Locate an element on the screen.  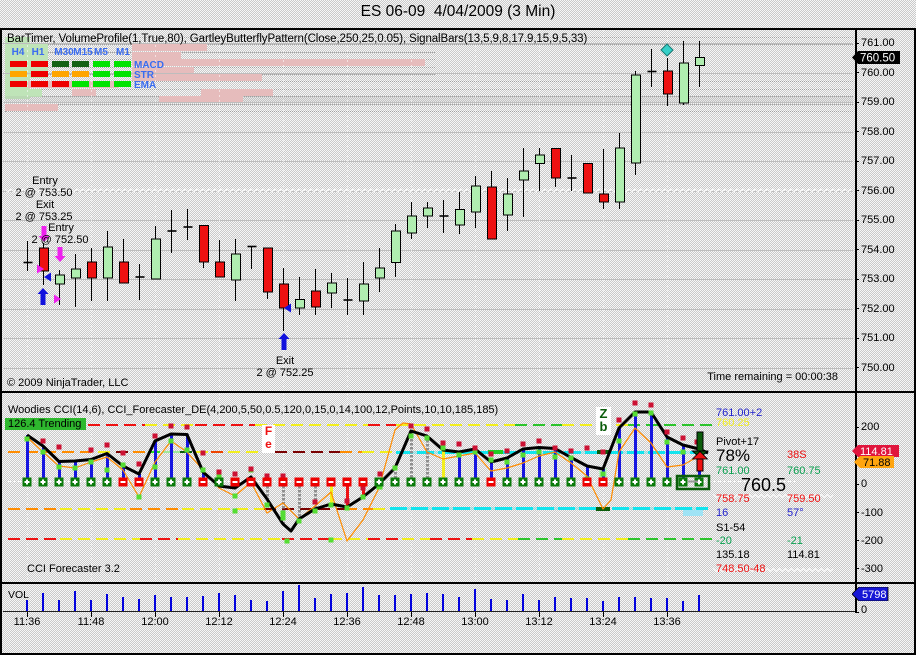
svg-text: 114.81 is located at coordinates (876, 452).